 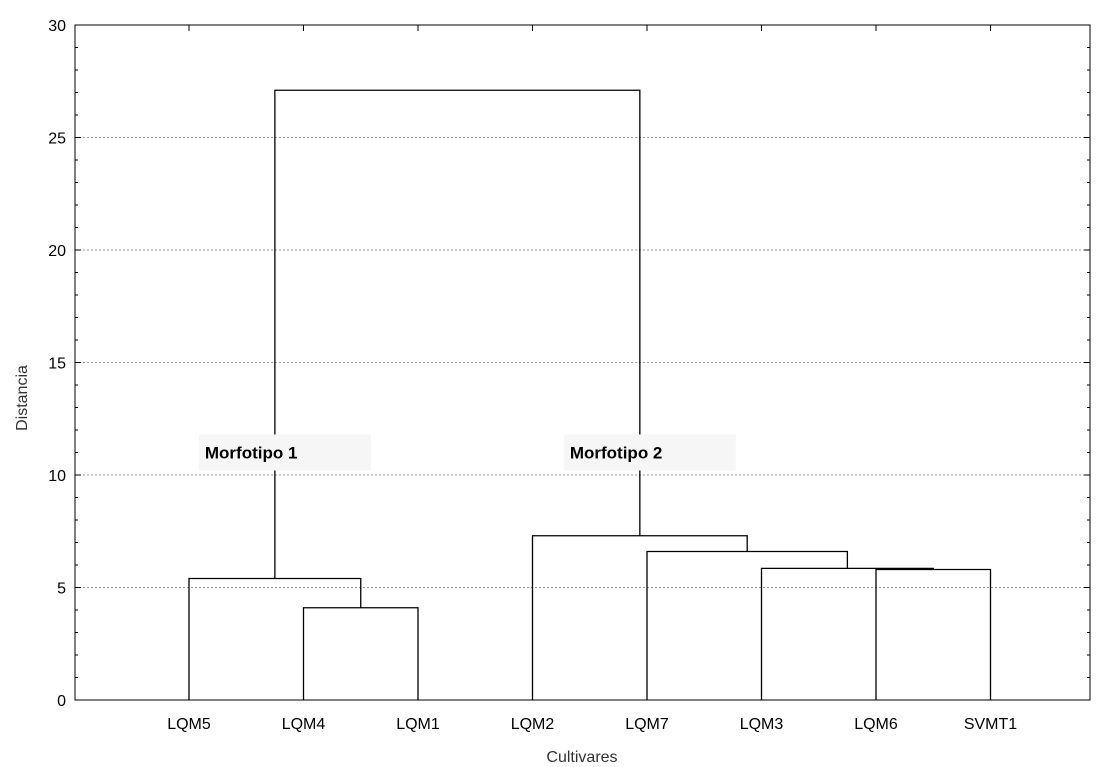 I want to click on x-tick-label: LQM1, so click(x=418, y=724).